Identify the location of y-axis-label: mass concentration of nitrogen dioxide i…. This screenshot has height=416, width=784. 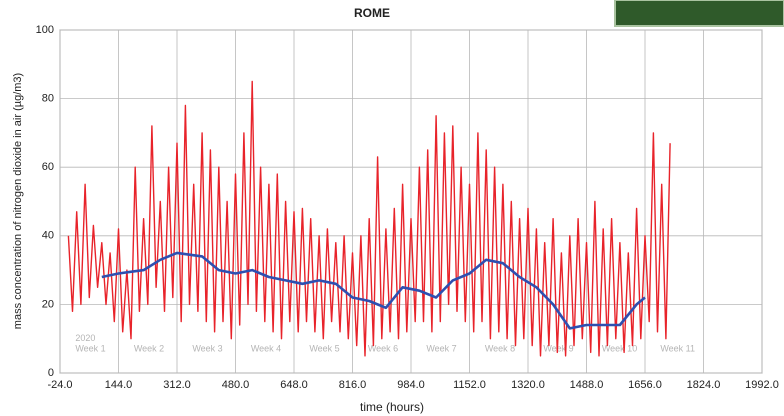
(18, 201).